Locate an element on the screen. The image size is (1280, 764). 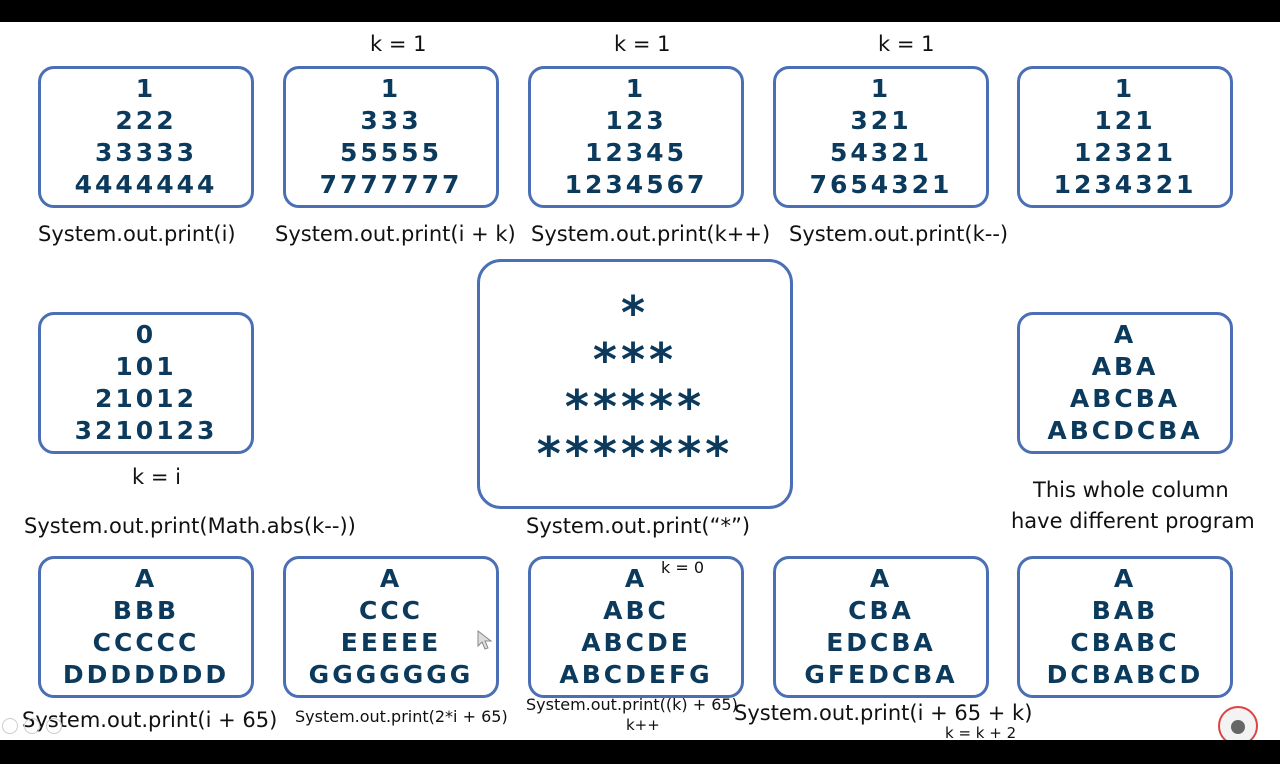
pattern-row: ABA is located at coordinates (1125, 366).